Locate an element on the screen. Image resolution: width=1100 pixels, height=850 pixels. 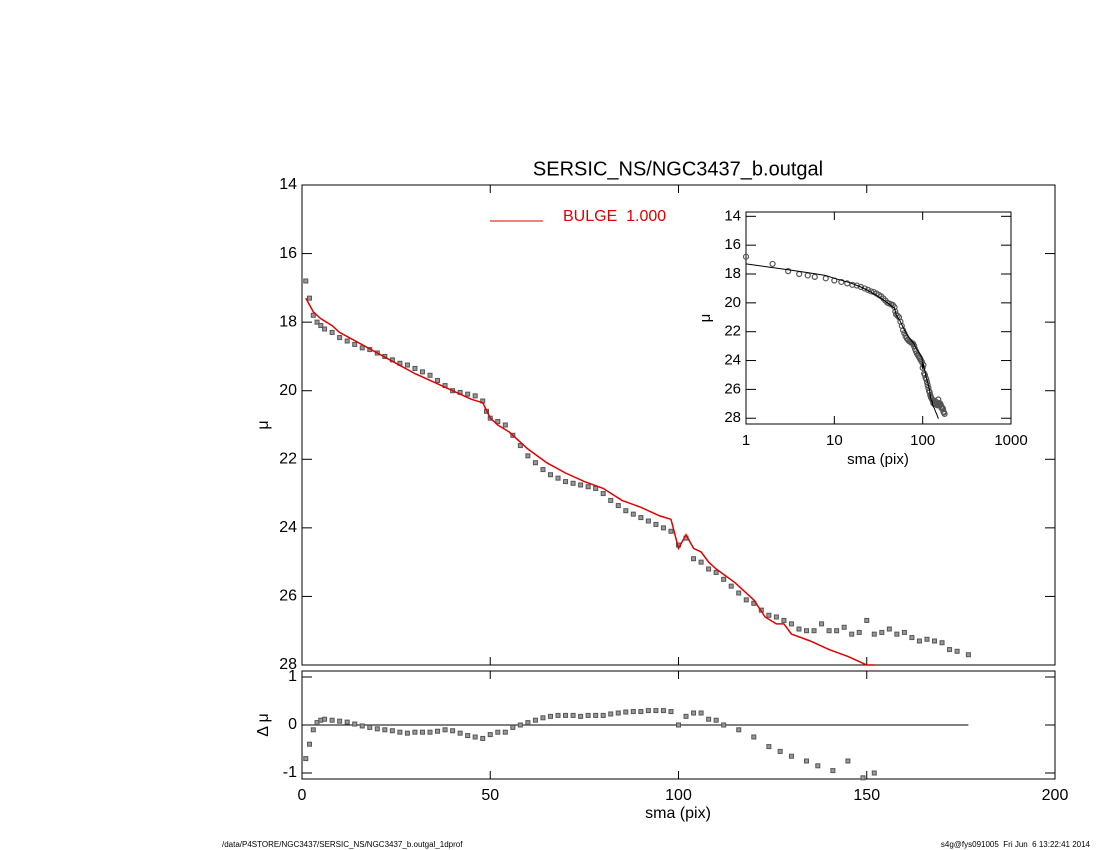
x-tick-label: 200 is located at coordinates (1055, 795).